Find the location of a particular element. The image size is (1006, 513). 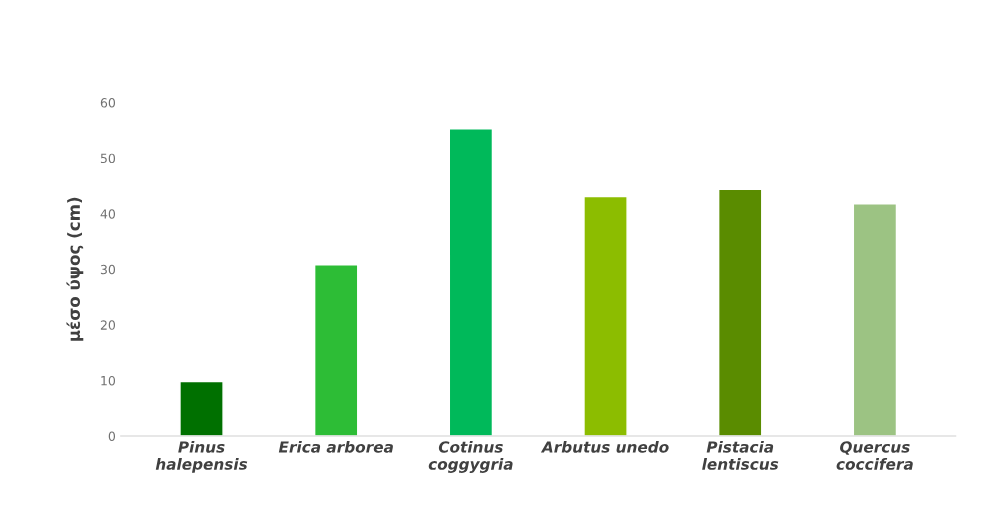

y-tick-label: 20 is located at coordinates (108, 325).